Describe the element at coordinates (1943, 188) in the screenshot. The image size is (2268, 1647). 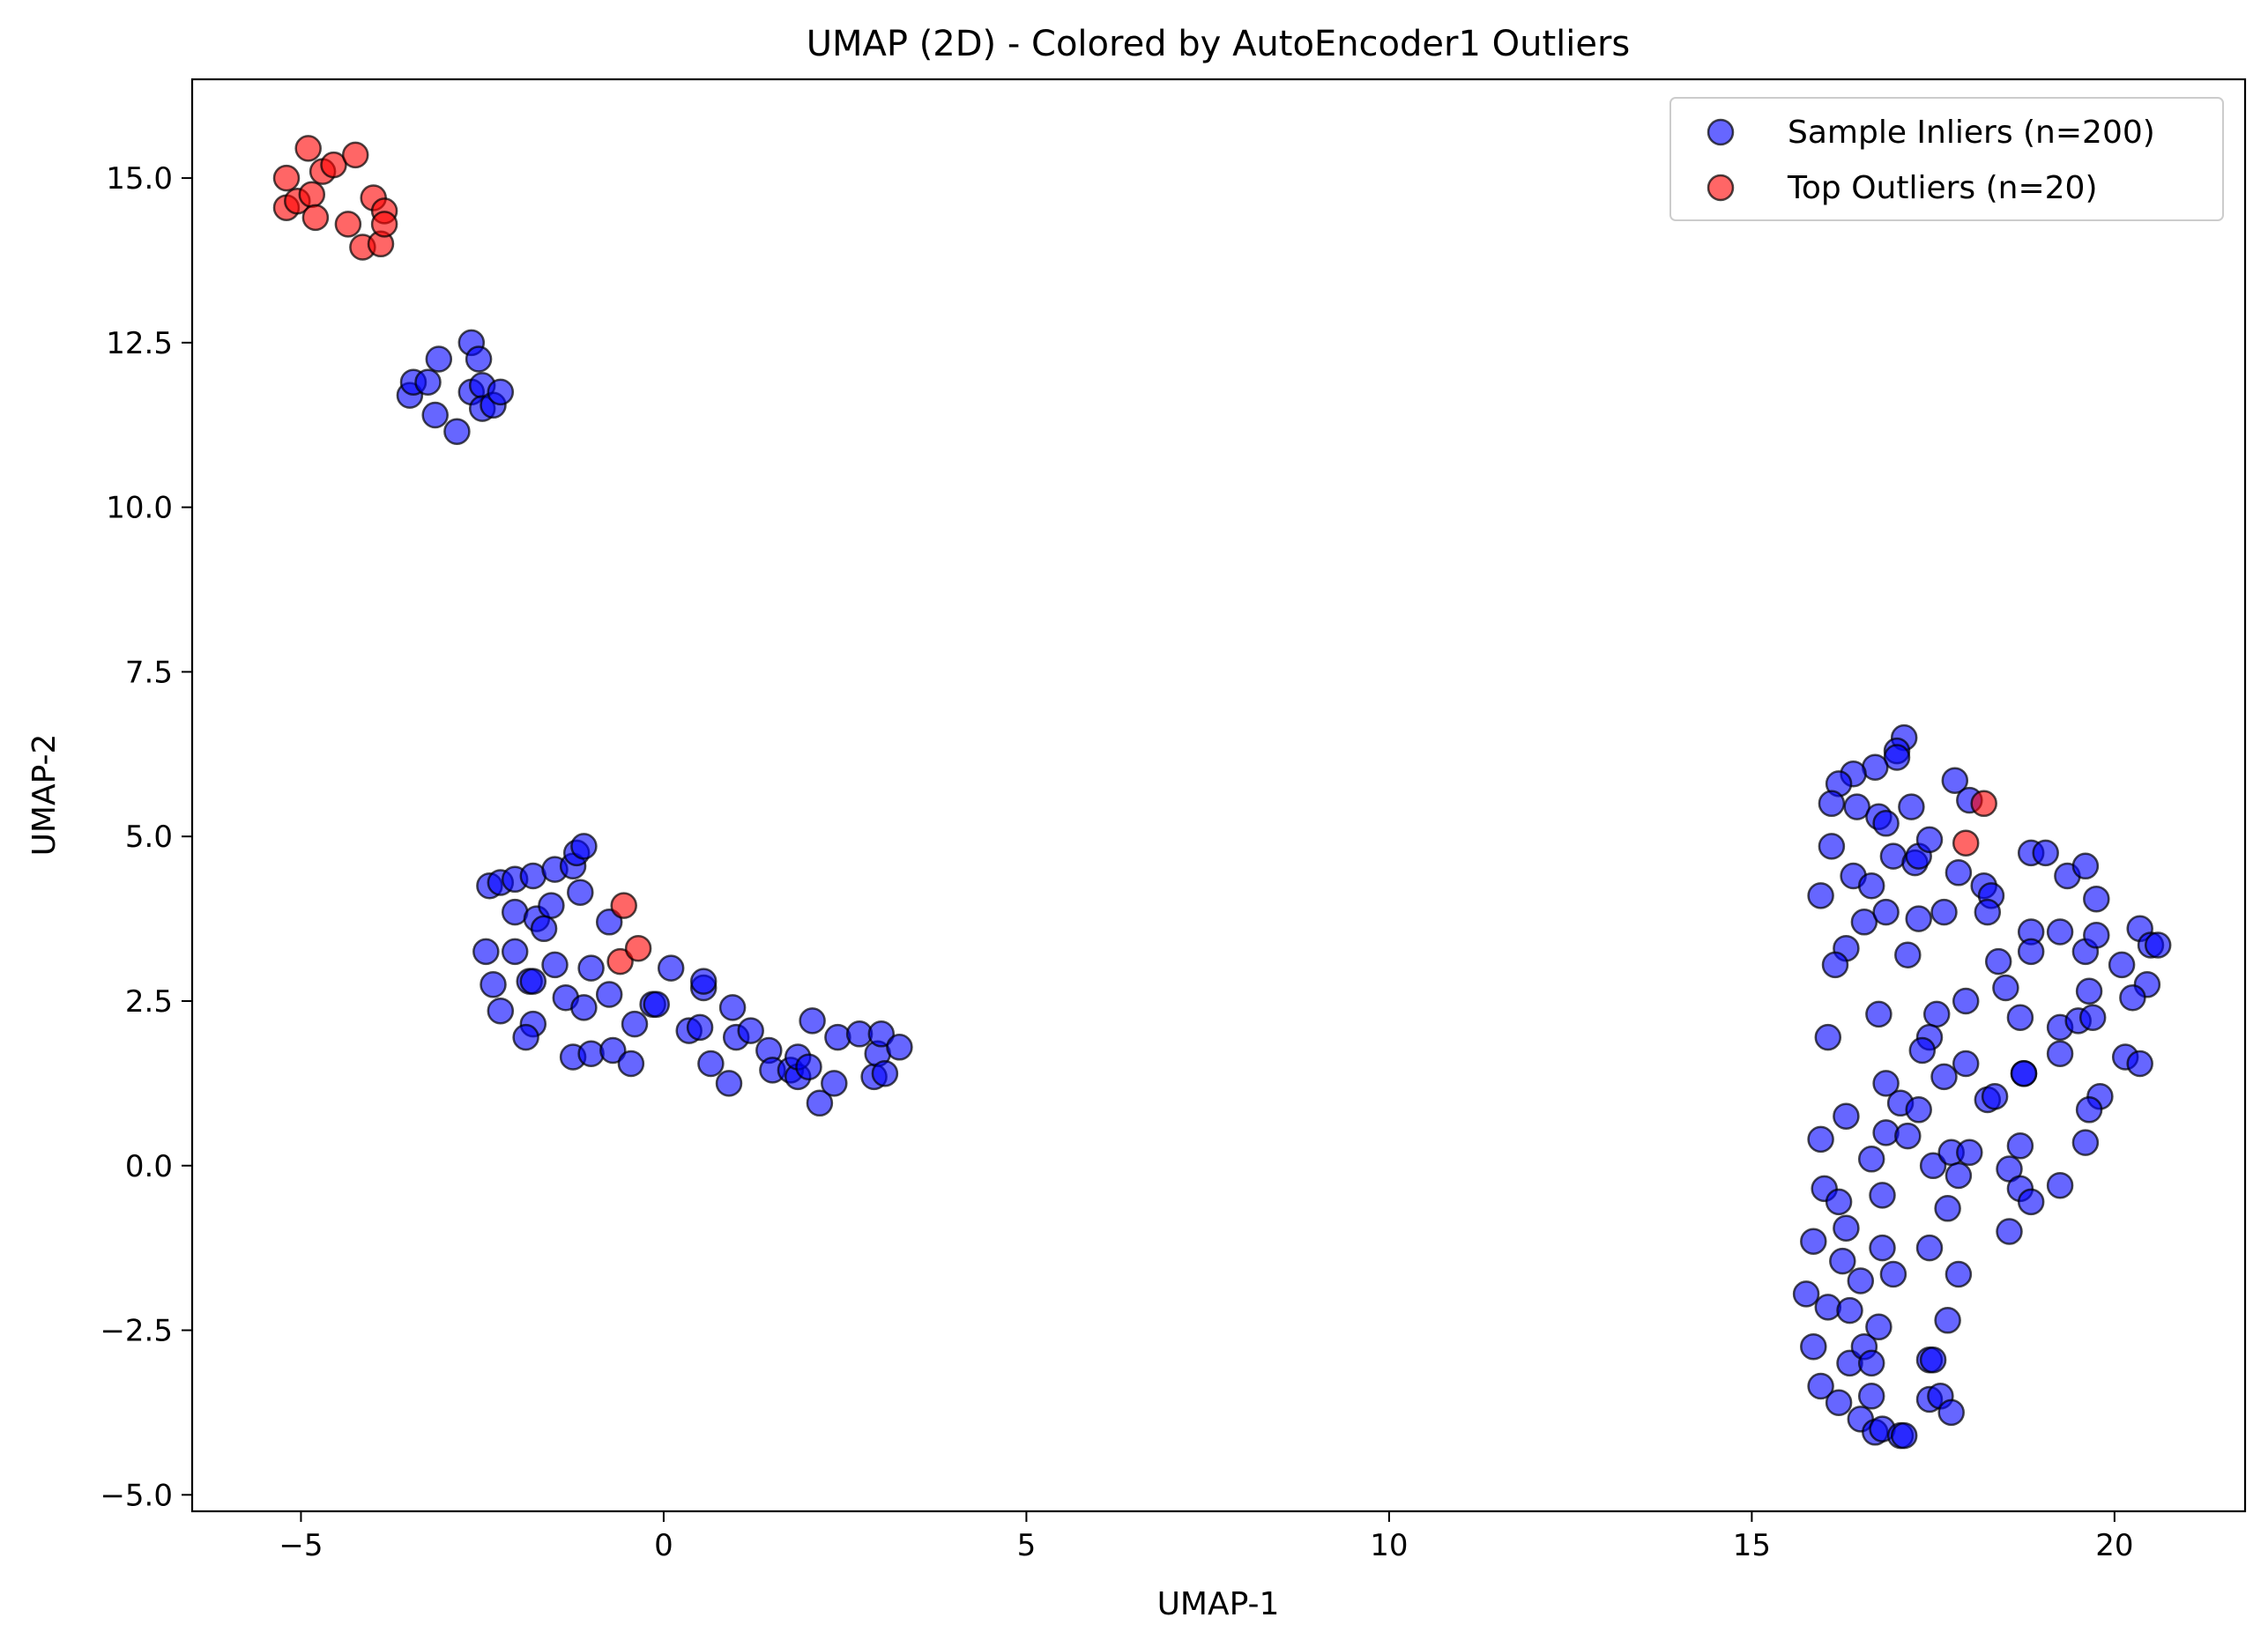
I see `legend-label-outliers: Top Outliers (n=20)` at that location.